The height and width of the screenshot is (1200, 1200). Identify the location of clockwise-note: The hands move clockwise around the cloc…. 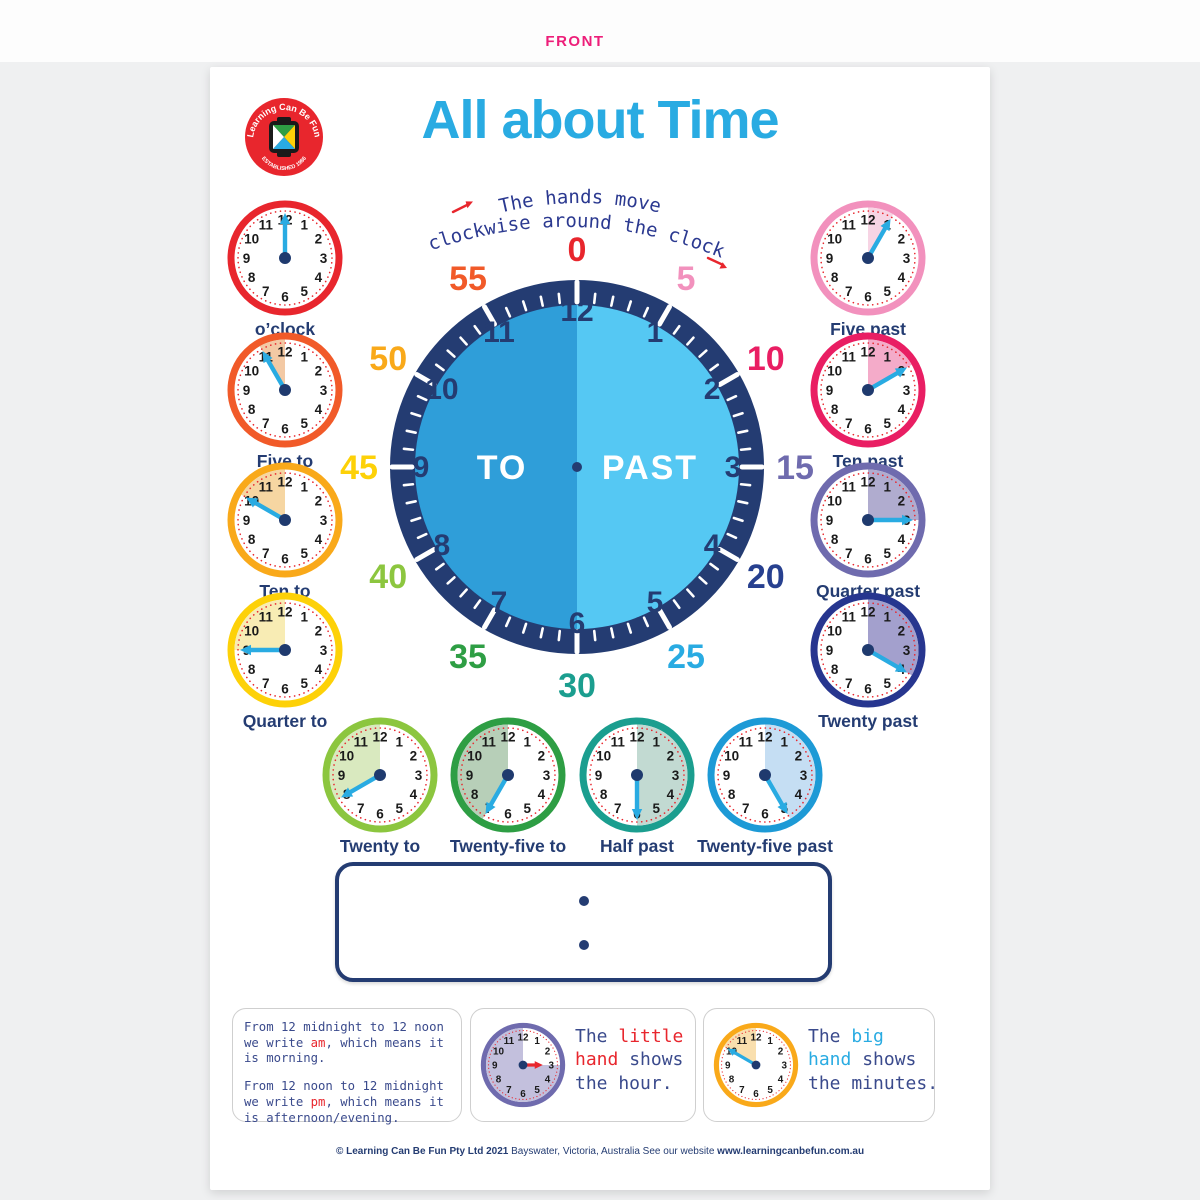
(576, 227).